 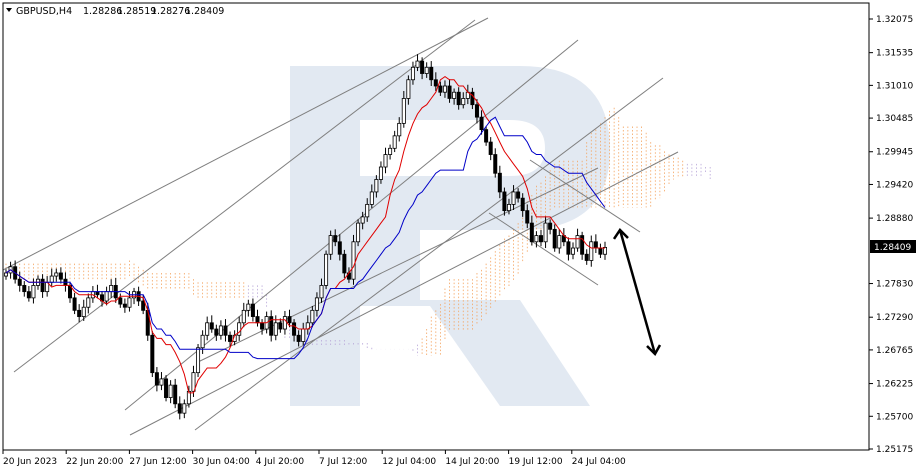 What do you see at coordinates (894, 417) in the screenshot?
I see `y-tick-label: 1.25700` at bounding box center [894, 417].